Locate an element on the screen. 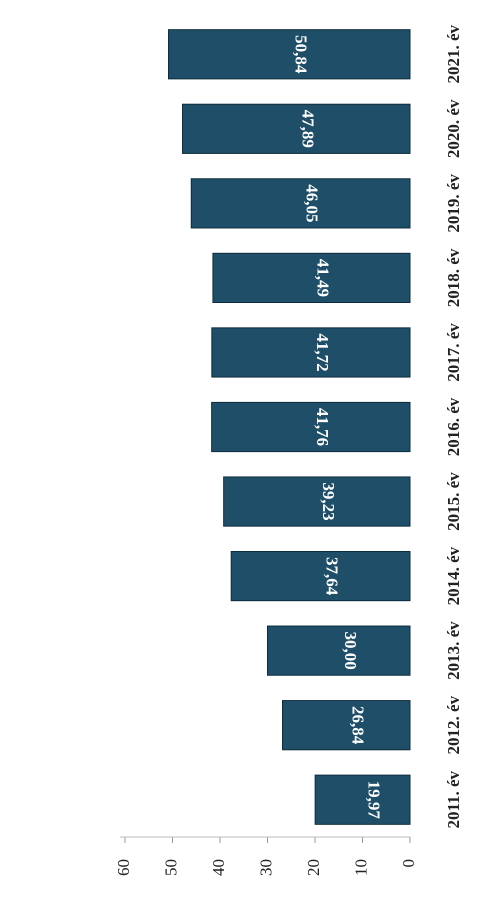 The image size is (480, 897). value-label: 41,72 is located at coordinates (322, 352).